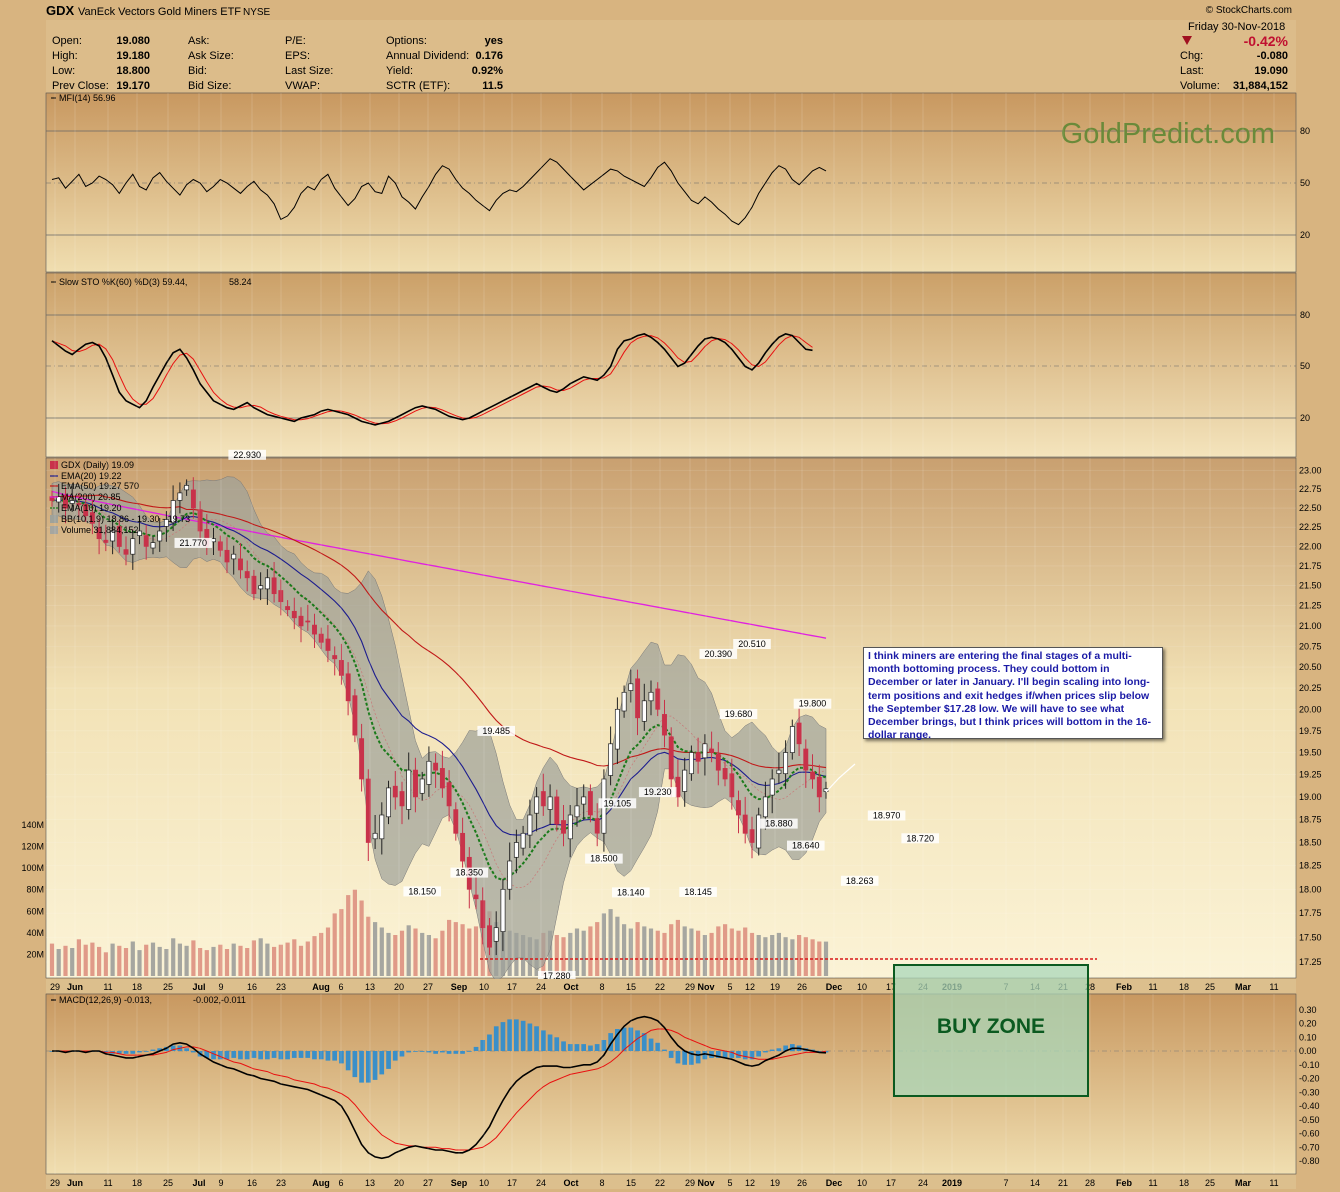 This screenshot has height=1192, width=1340. What do you see at coordinates (35, 890) in the screenshot?
I see `volume-tick: 80M` at bounding box center [35, 890].